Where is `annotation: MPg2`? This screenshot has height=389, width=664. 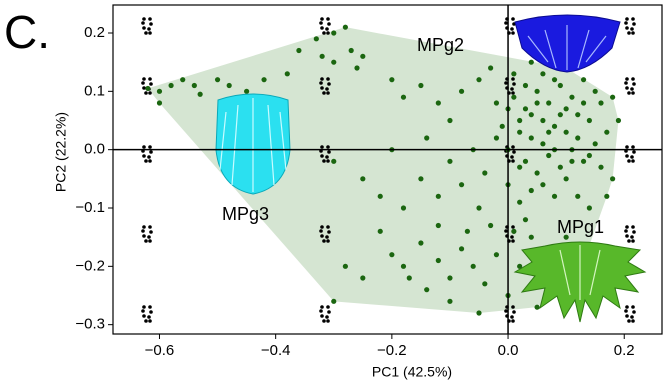 annotation: MPg2 is located at coordinates (440, 45).